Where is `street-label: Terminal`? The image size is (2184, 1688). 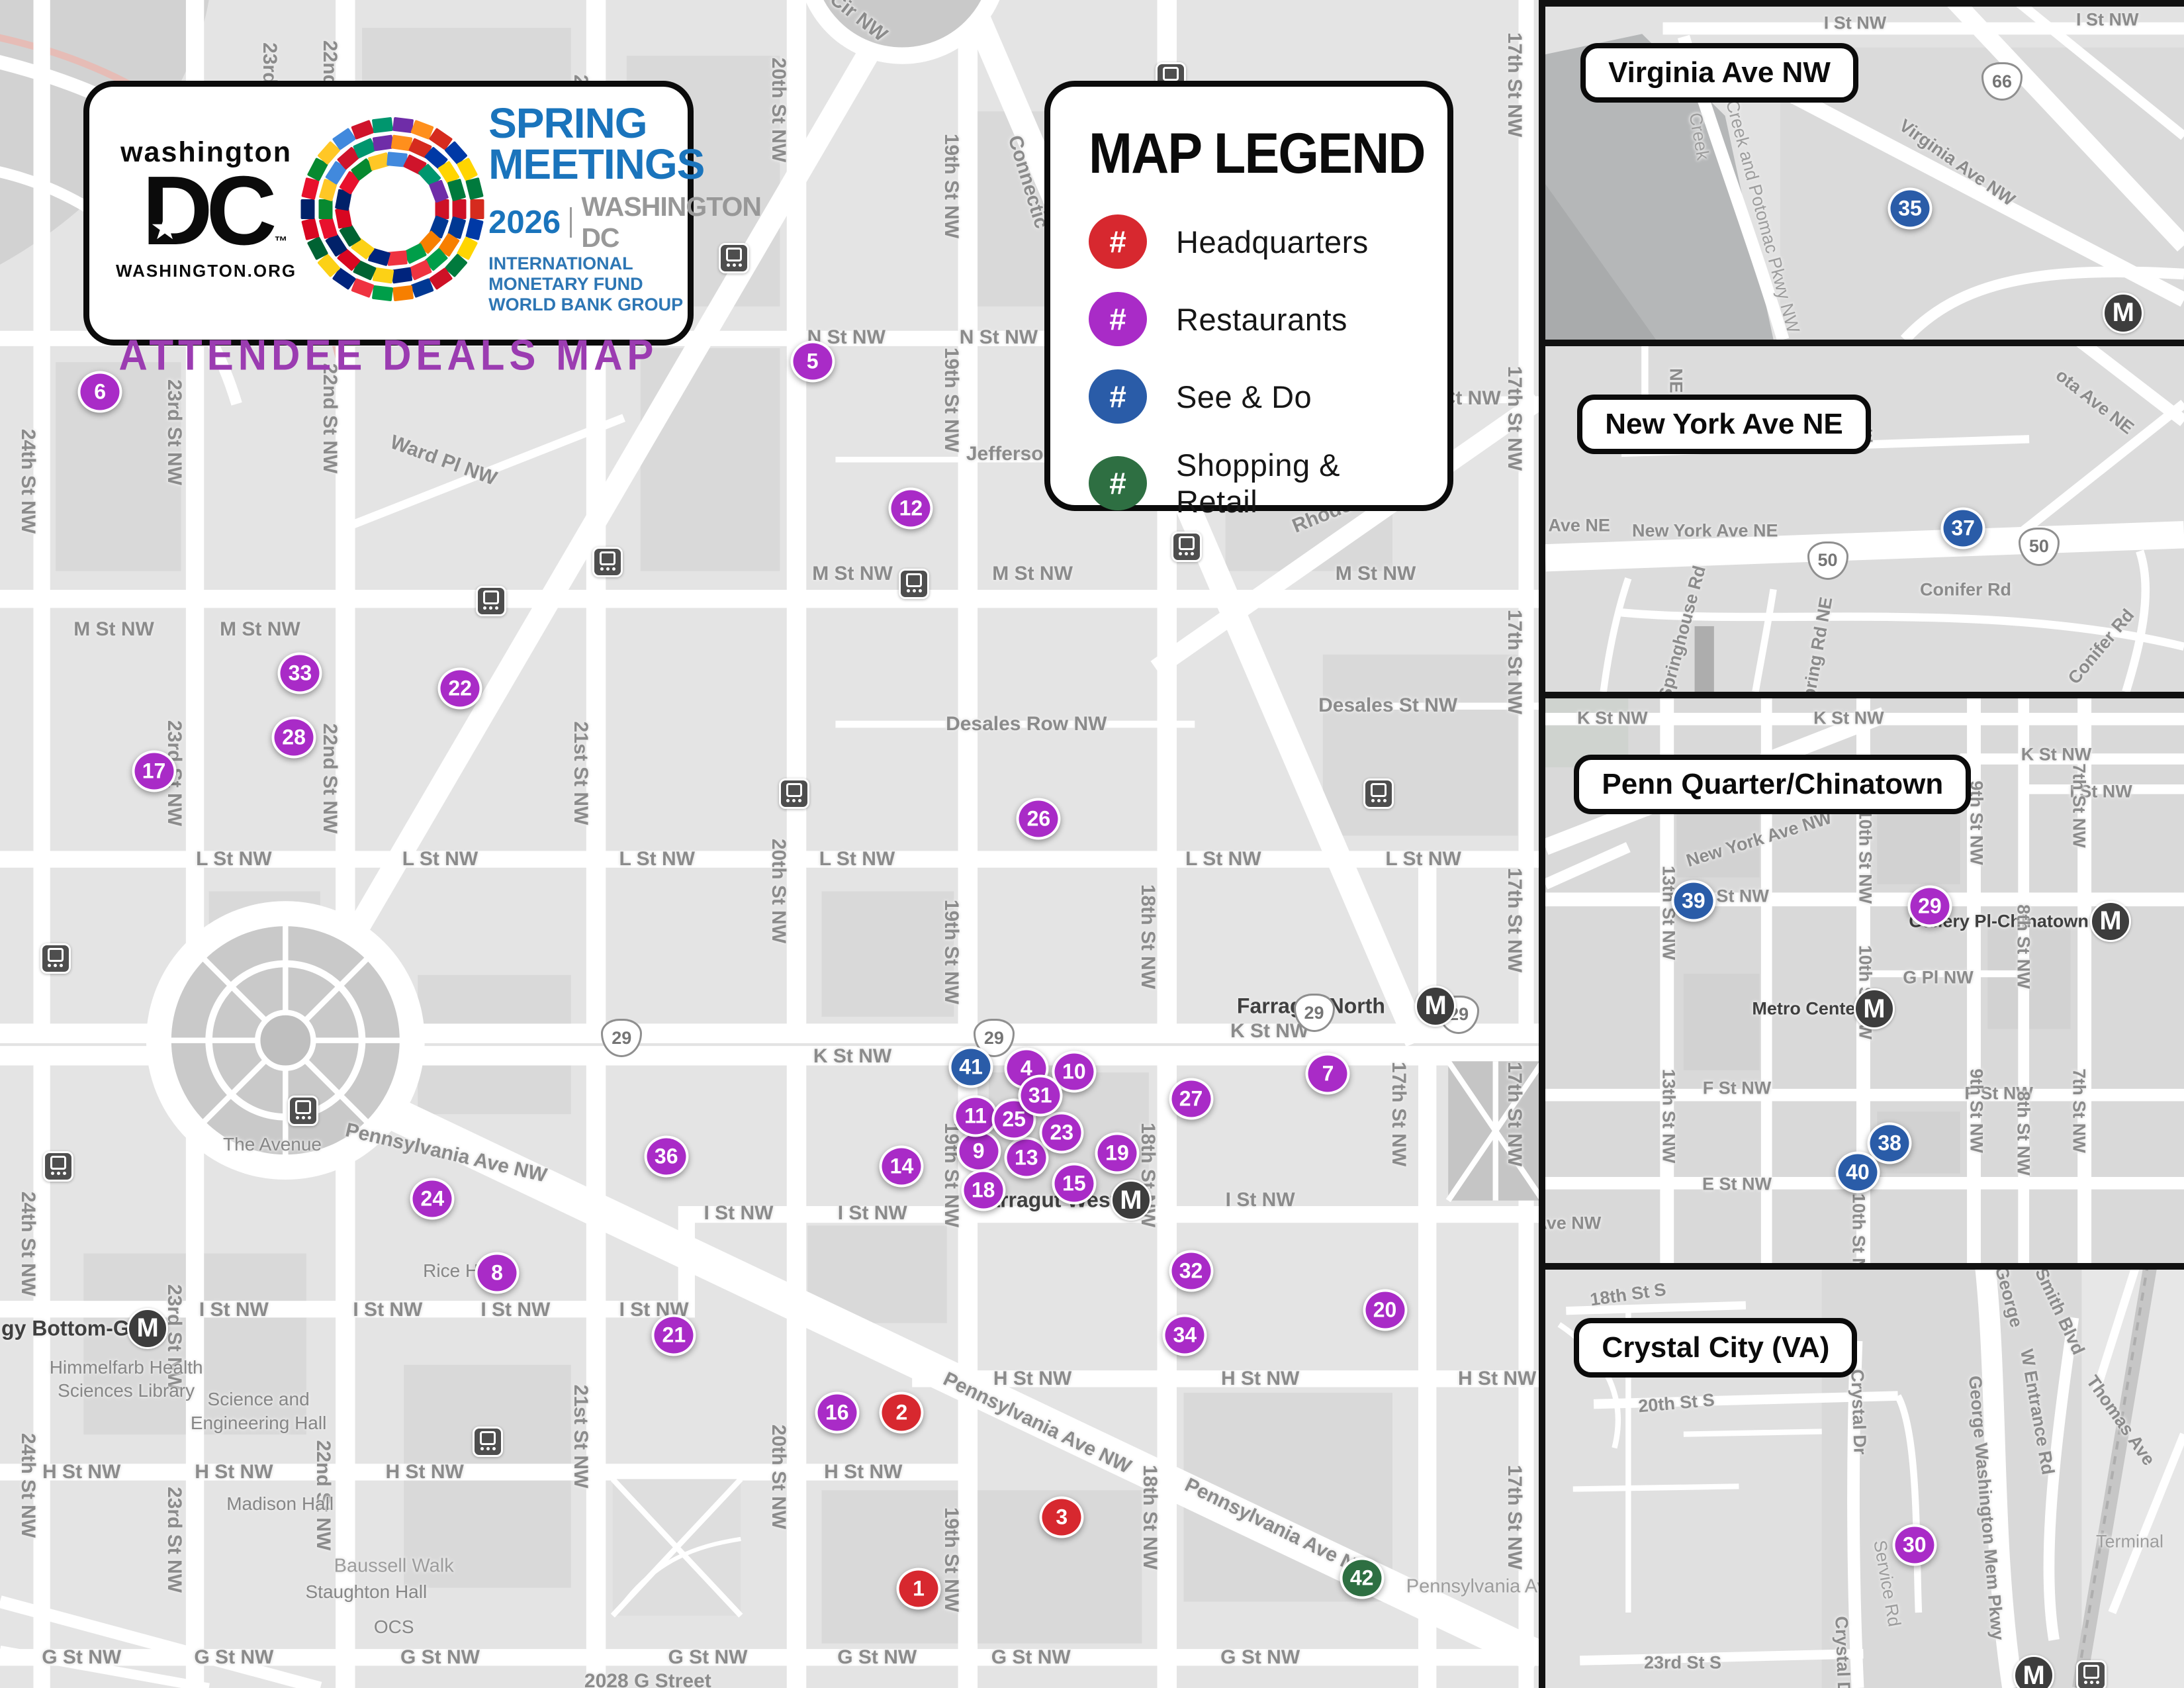
street-label: Terminal is located at coordinates (2129, 1541).